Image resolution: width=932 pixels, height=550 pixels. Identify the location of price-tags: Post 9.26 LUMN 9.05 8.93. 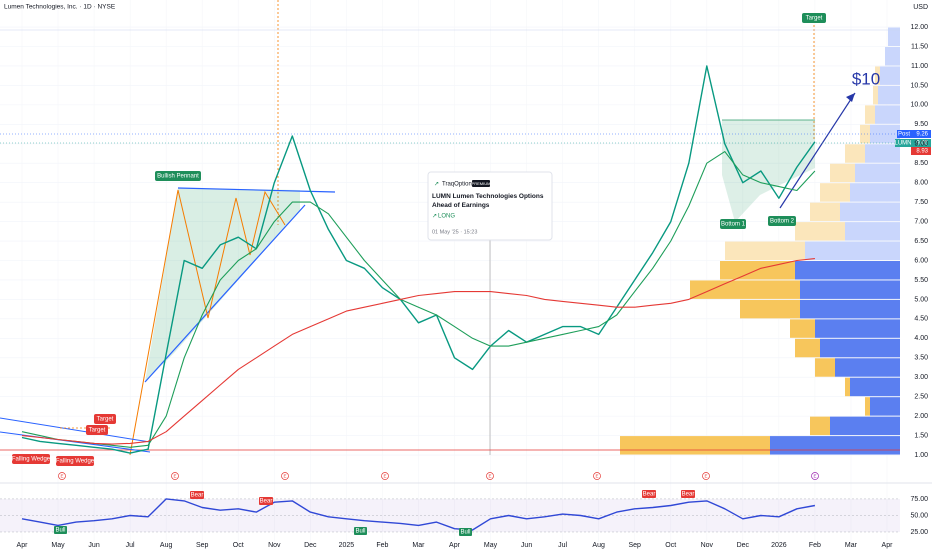
(912, 142).